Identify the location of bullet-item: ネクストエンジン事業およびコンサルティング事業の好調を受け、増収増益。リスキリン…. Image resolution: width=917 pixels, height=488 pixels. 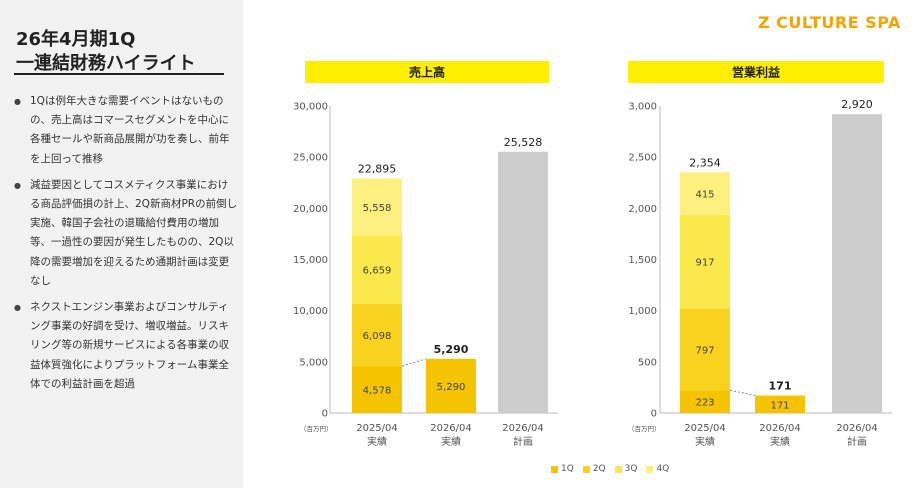
(125, 346).